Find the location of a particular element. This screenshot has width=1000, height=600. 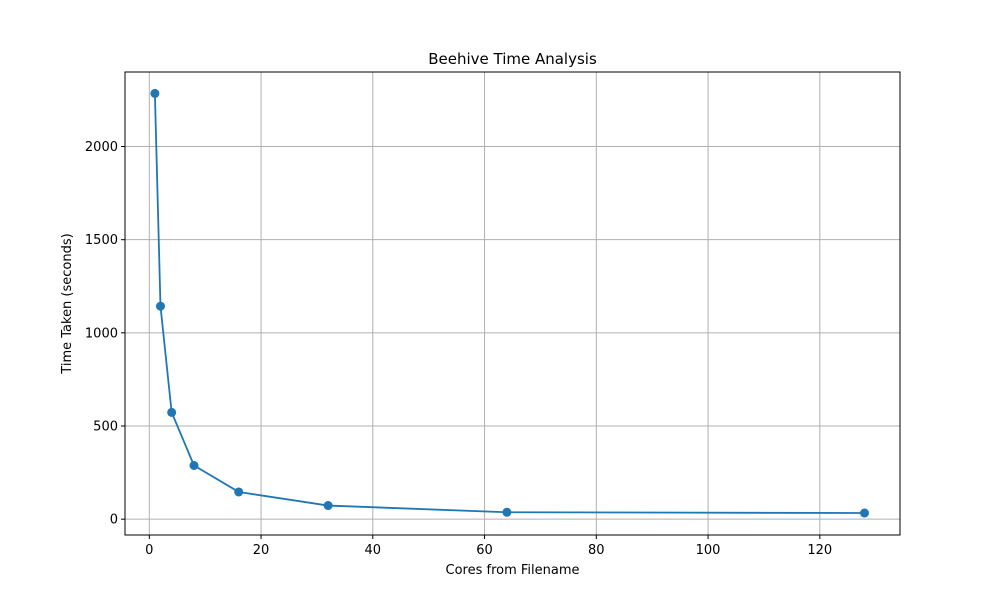

x-tick-label: 100 is located at coordinates (708, 550).